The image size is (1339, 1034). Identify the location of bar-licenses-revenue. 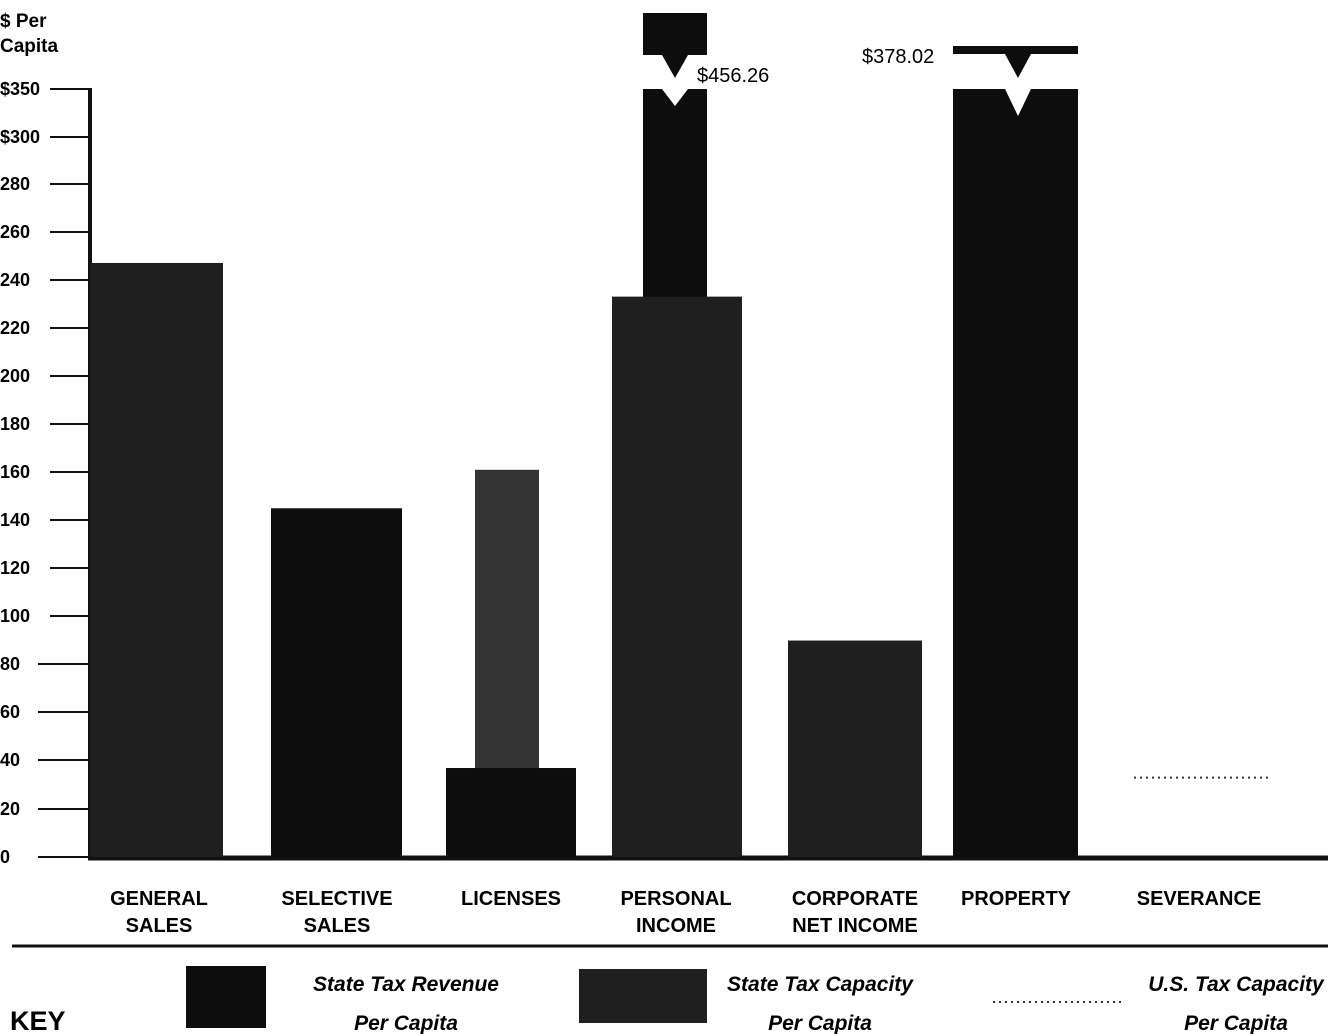
(511, 812).